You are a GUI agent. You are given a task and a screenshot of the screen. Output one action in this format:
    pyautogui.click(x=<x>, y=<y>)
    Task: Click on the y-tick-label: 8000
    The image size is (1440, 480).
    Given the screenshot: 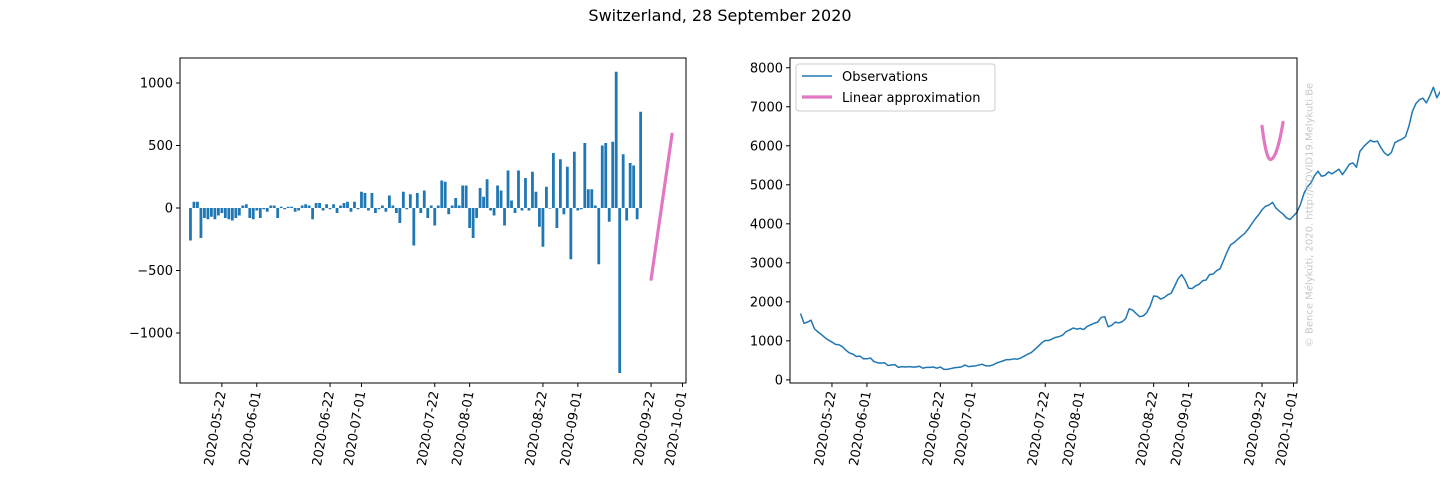 What is the action you would take?
    pyautogui.click(x=766, y=68)
    